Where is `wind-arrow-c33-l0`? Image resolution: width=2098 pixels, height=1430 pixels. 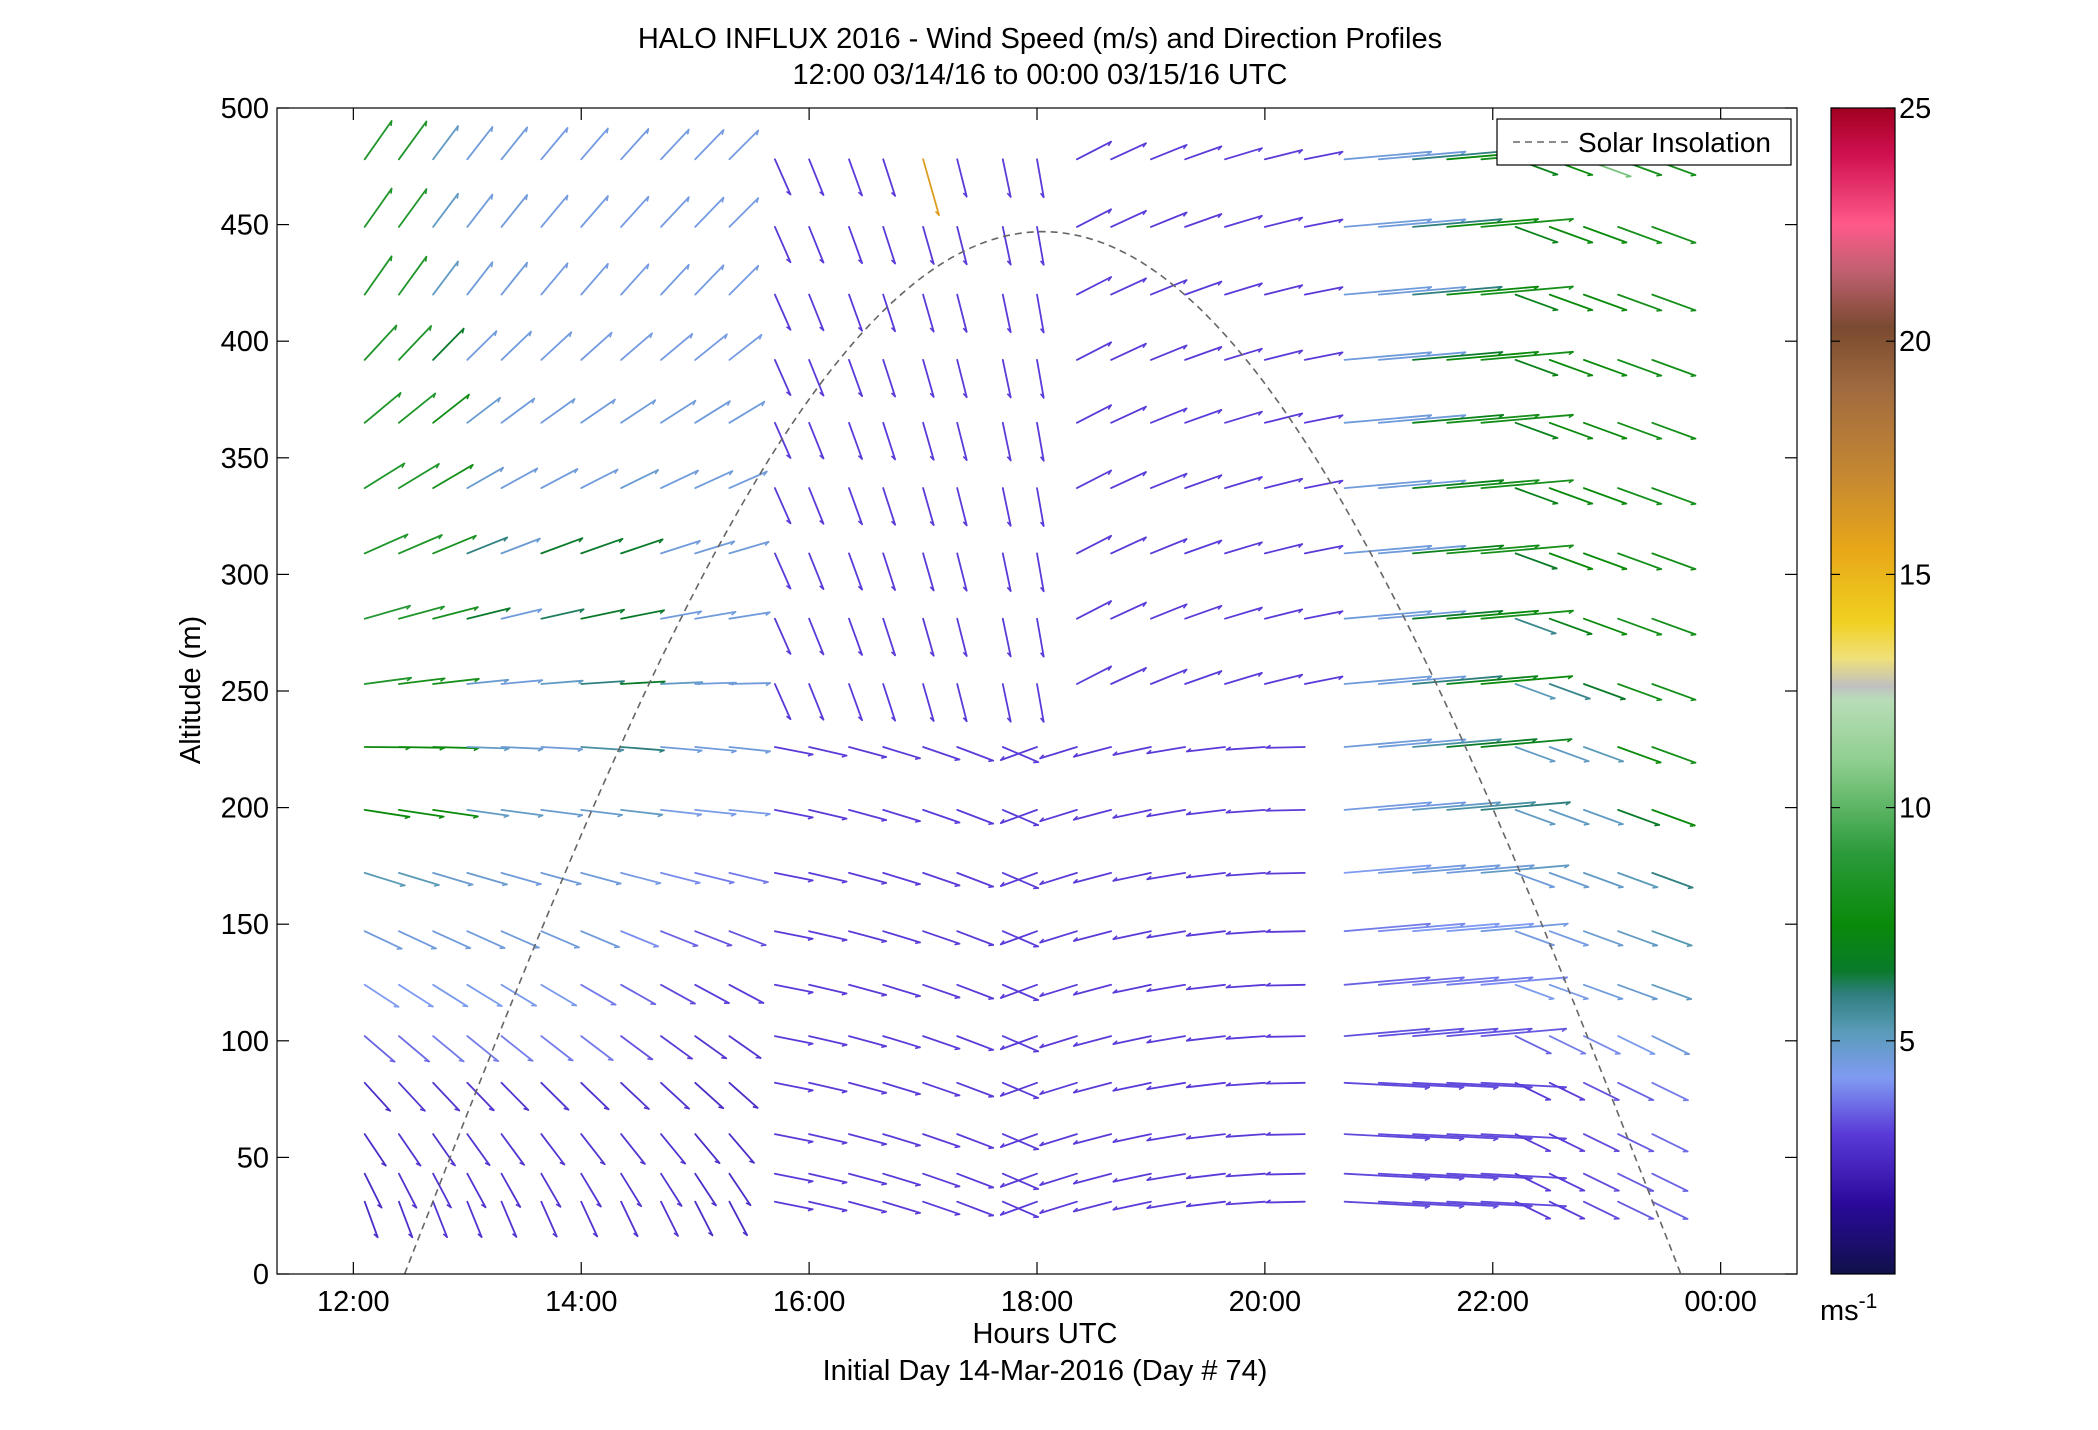
wind-arrow-c33-l0 is located at coordinates (1601, 1210).